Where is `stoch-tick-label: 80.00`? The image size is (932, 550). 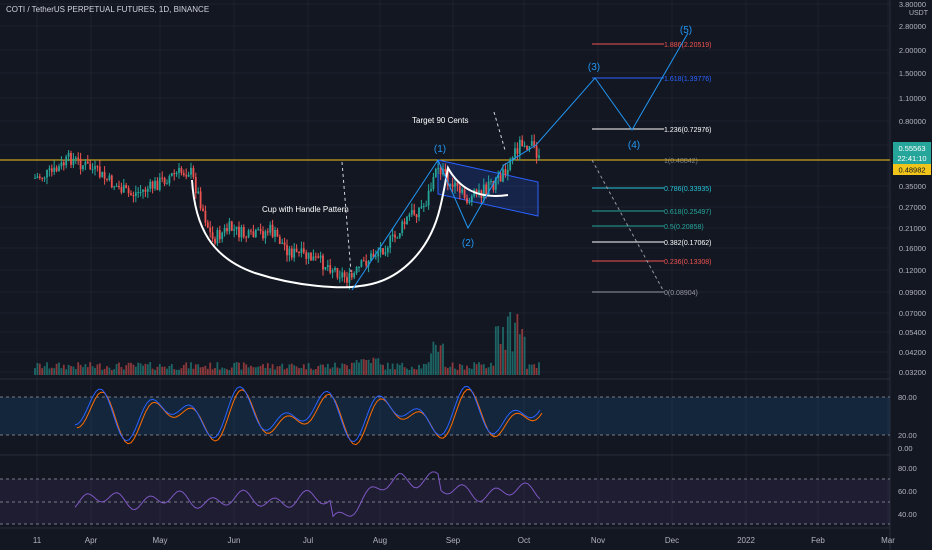
stoch-tick-label: 80.00 is located at coordinates (907, 397).